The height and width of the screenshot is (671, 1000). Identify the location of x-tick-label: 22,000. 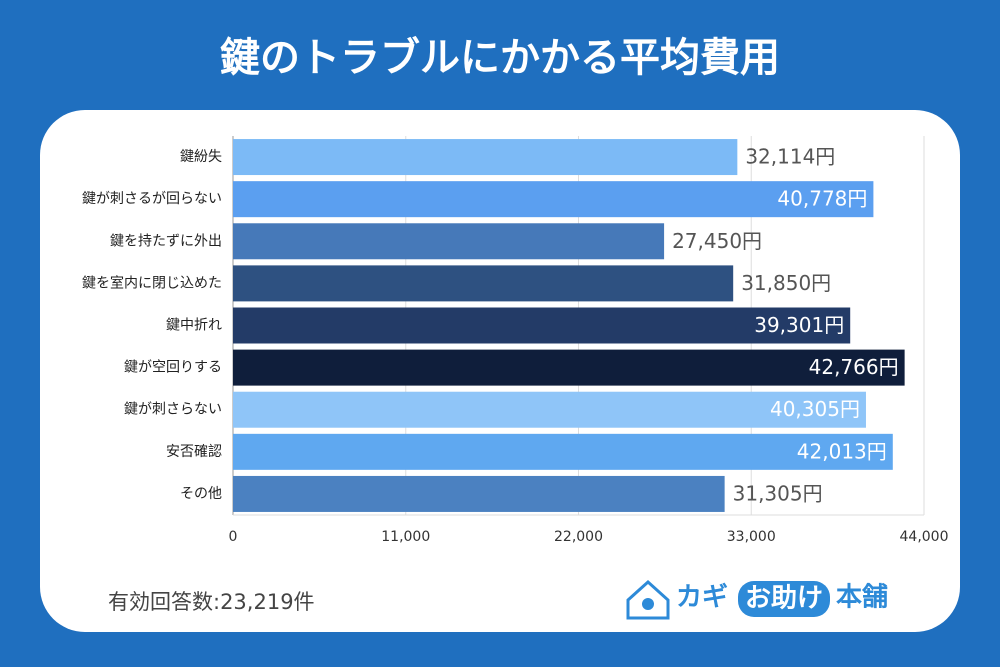
(578, 537).